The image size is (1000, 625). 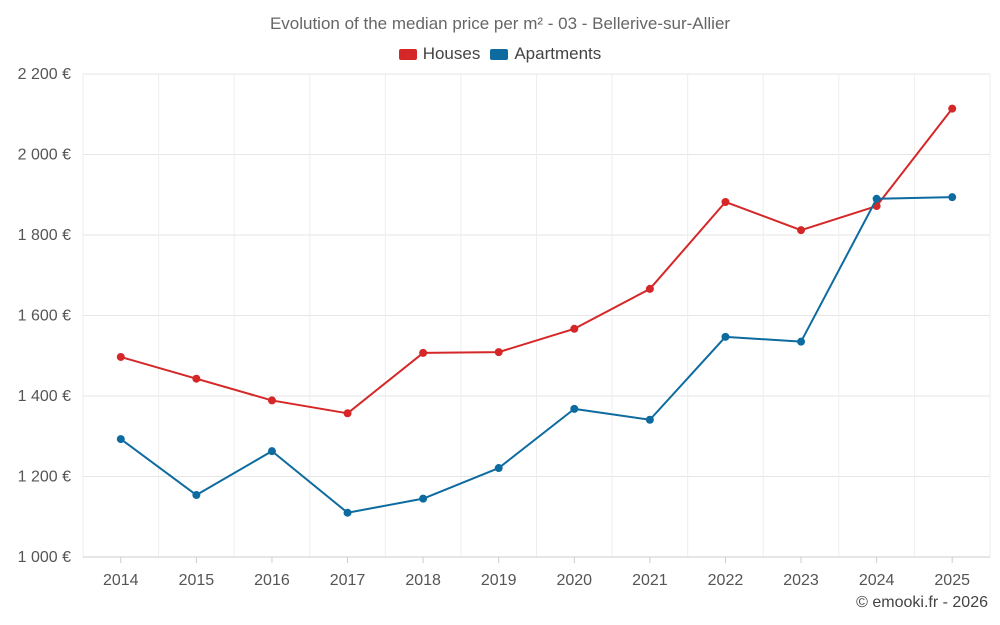 I want to click on credit-text: © emooki.fr - 2026, so click(x=922, y=602).